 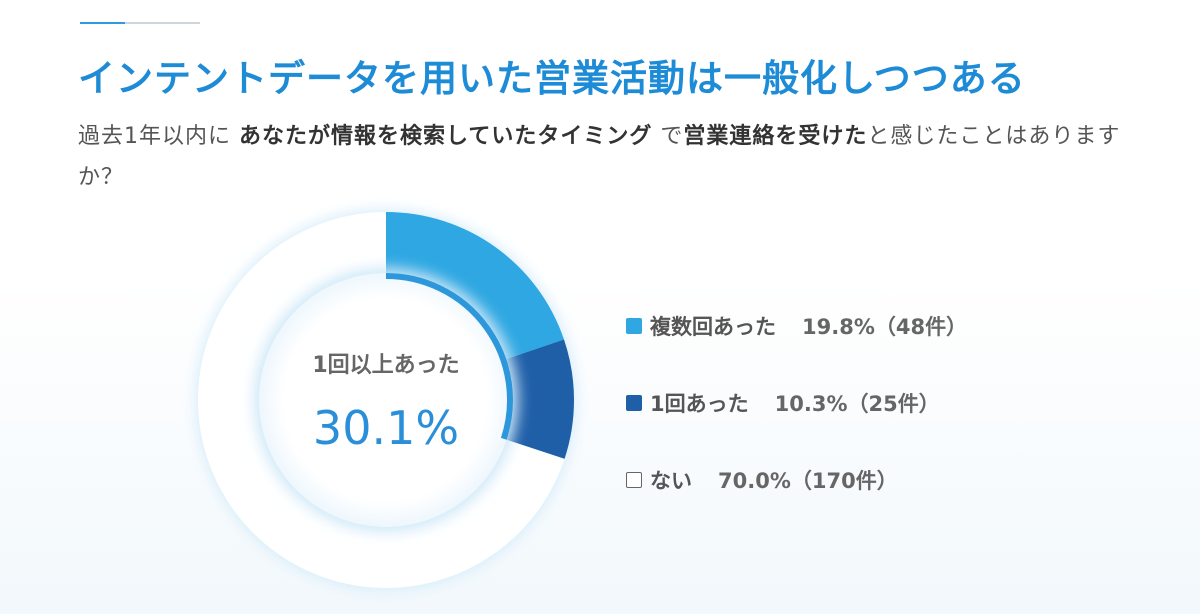 I want to click on highlight-arc, so click(x=449, y=356).